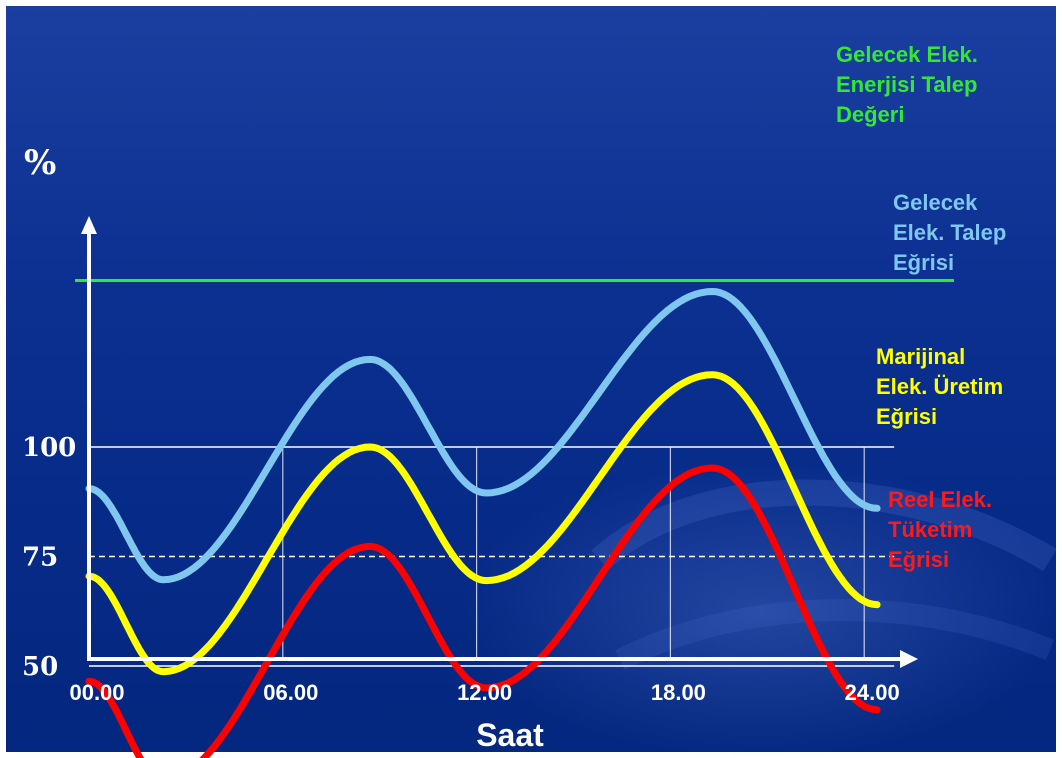 The image size is (1062, 758). What do you see at coordinates (49, 448) in the screenshot?
I see `y-tick-label-3: 100` at bounding box center [49, 448].